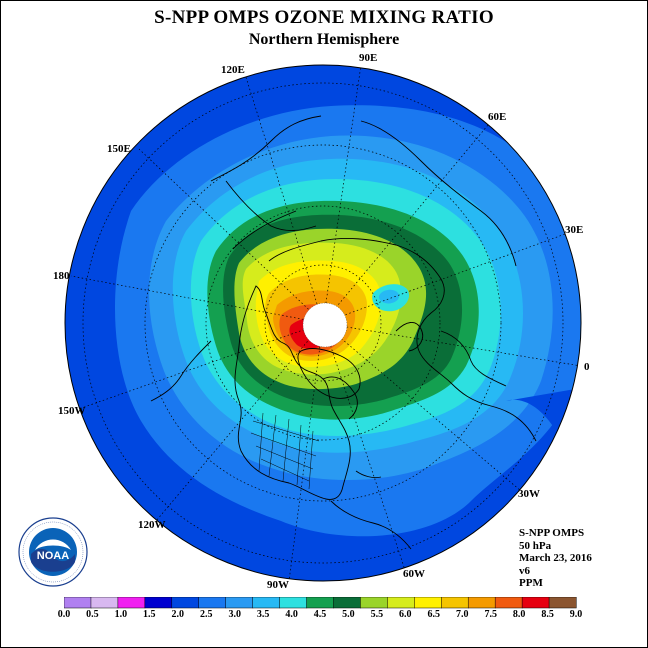 The height and width of the screenshot is (648, 648). I want to click on color-scale-tick-label: 4.0, so click(291, 614).